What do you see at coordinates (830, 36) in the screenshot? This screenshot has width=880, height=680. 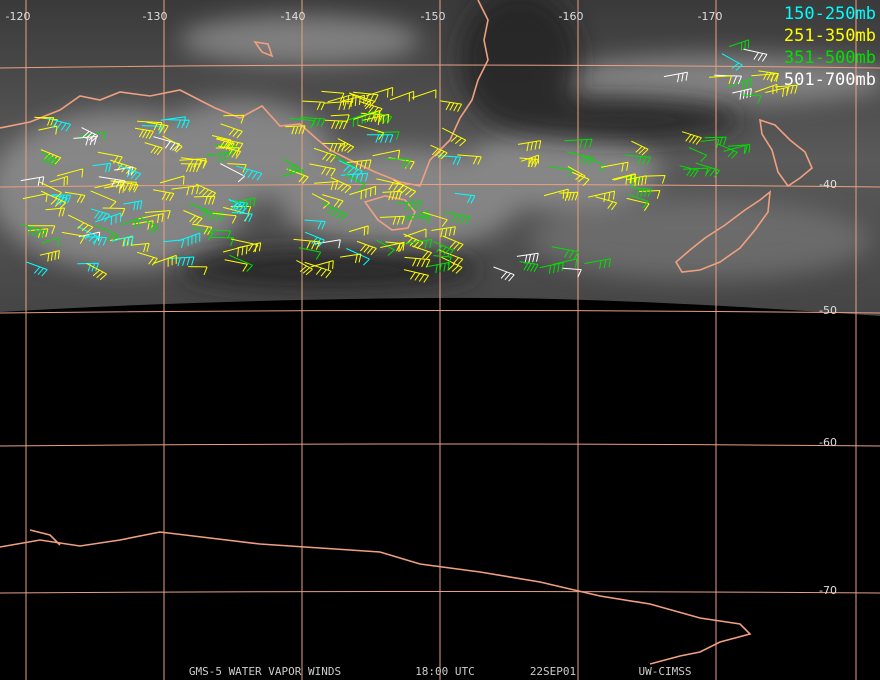 I see `legend-entry: 251-350mb` at bounding box center [830, 36].